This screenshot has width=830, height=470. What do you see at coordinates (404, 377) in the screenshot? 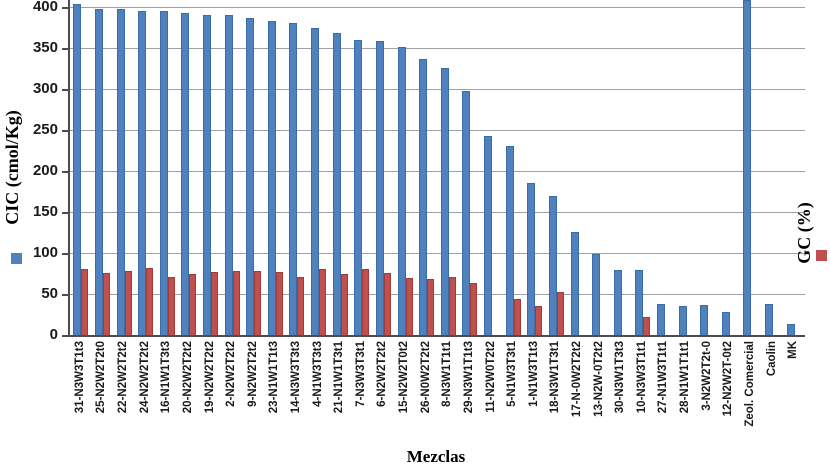
I see `x-category-label: 15-N2W2T0t2` at bounding box center [404, 377].